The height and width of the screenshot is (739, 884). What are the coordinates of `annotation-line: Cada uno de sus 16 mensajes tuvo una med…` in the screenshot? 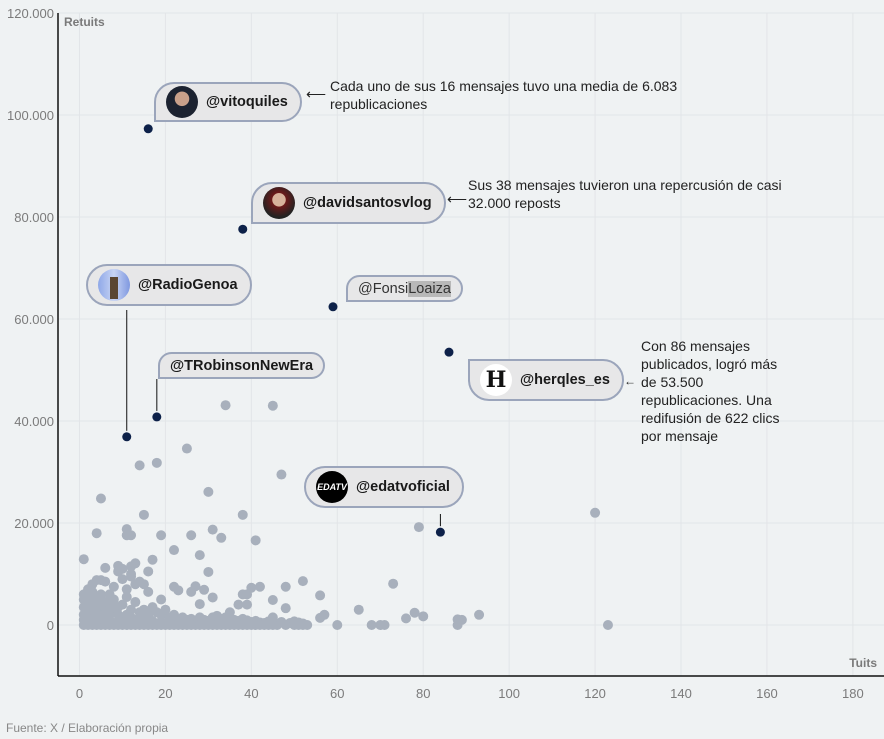 It's located at (504, 86).